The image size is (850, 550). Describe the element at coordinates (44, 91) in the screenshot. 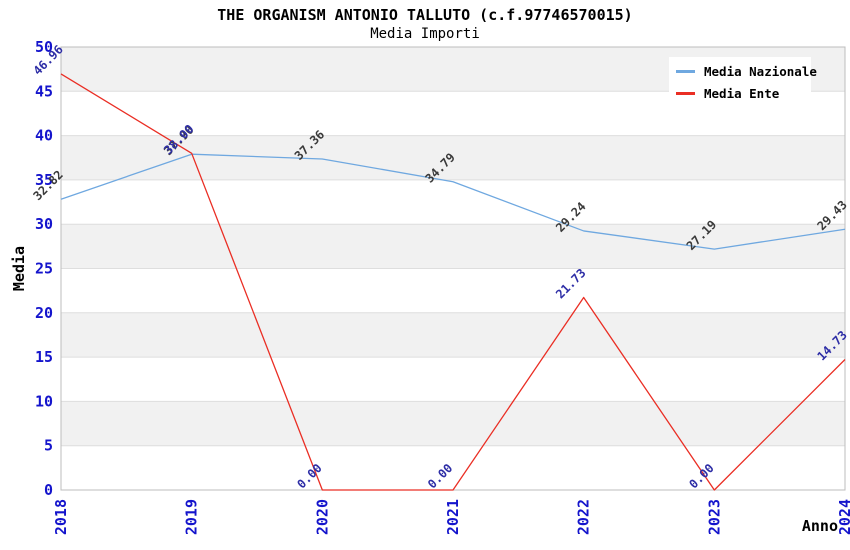

I see `y-tick-label: 45` at that location.